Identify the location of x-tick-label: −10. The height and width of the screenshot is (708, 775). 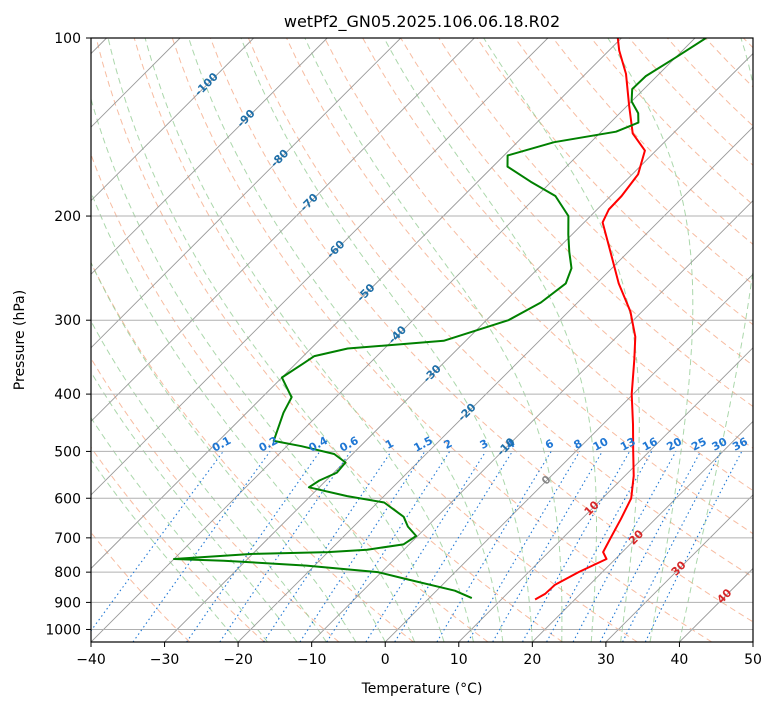
(312, 660).